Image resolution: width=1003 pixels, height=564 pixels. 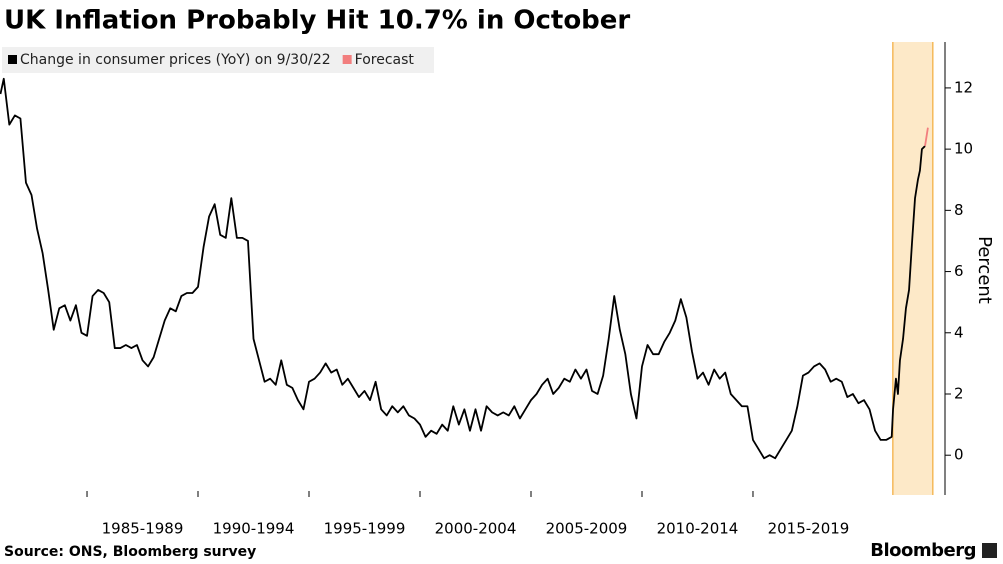 I want to click on y-tick-label: 10, so click(x=963, y=149).